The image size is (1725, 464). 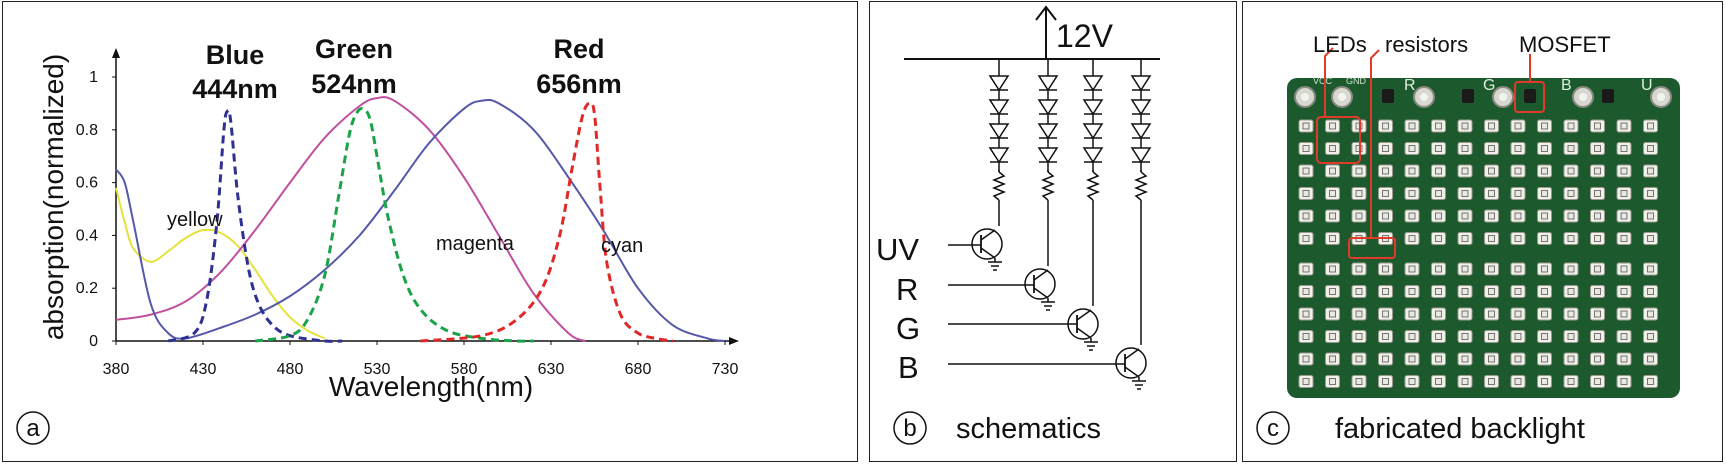 I want to click on leds-leader-line, so click(x=1329, y=82).